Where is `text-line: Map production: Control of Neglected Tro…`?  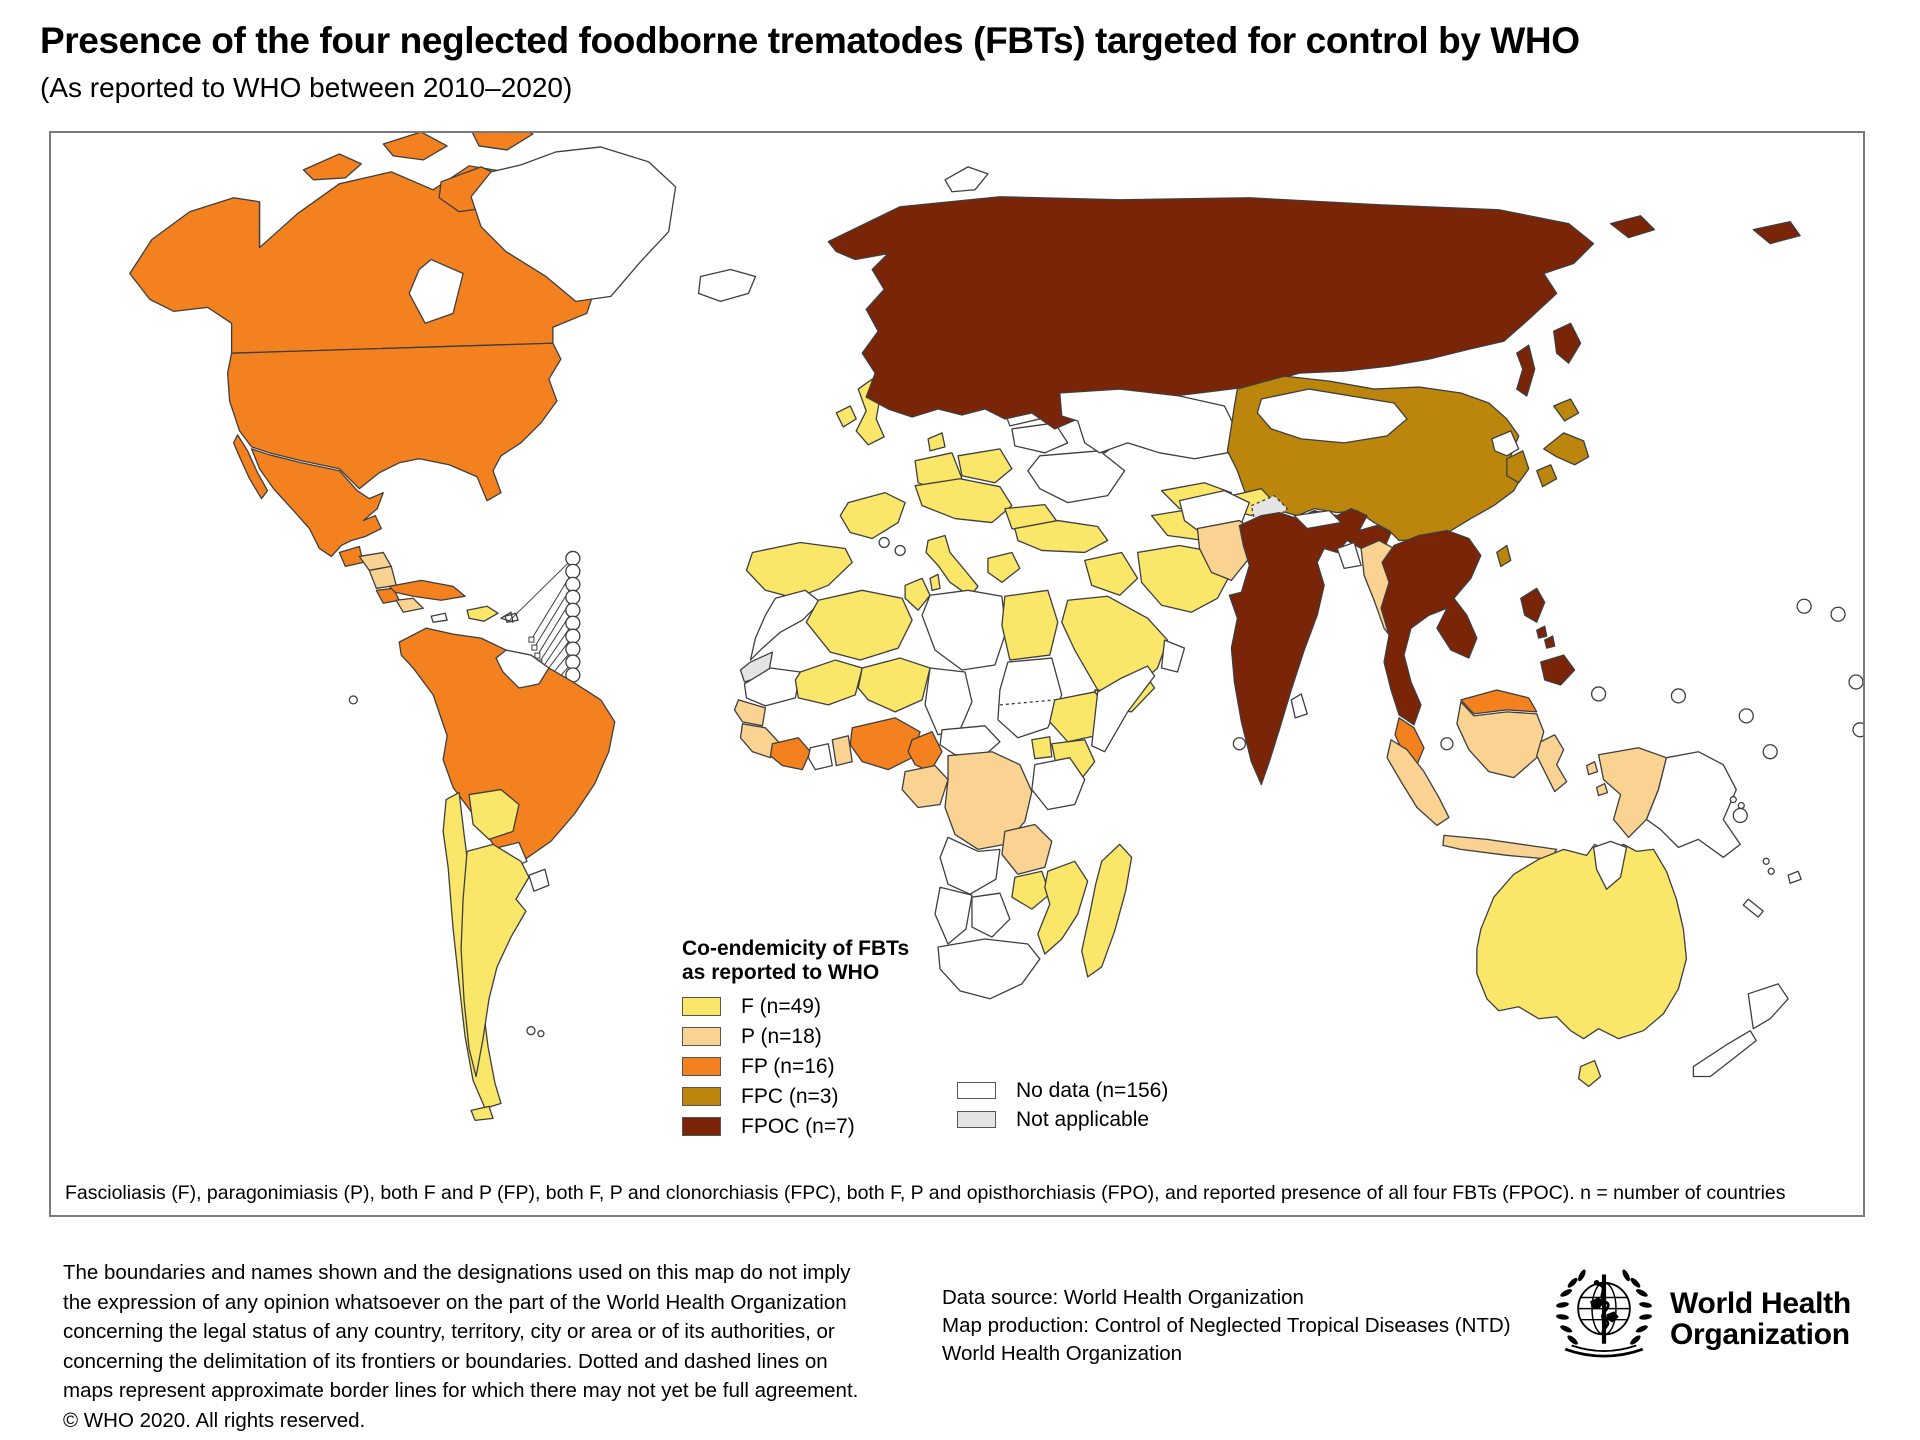
text-line: Map production: Control of Neglected Tro… is located at coordinates (1226, 1325).